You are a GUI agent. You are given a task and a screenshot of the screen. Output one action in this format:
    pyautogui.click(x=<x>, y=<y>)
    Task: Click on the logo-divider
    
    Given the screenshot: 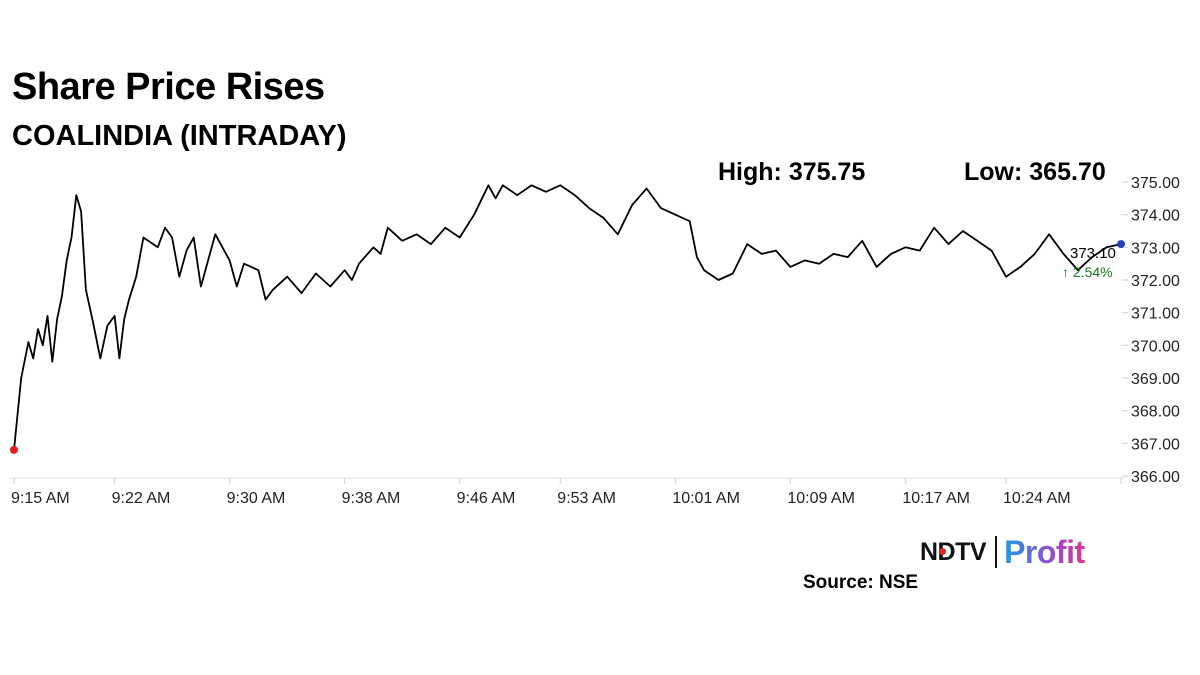 What is the action you would take?
    pyautogui.click(x=996, y=552)
    